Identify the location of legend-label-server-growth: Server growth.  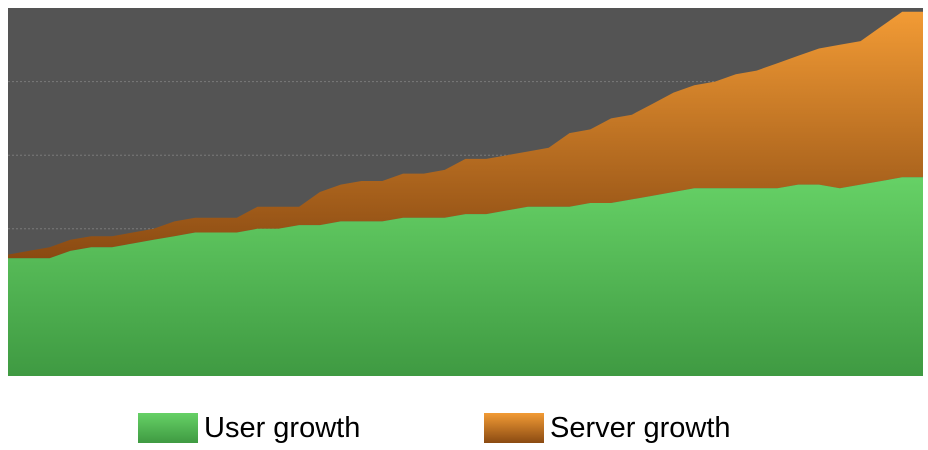
(640, 427).